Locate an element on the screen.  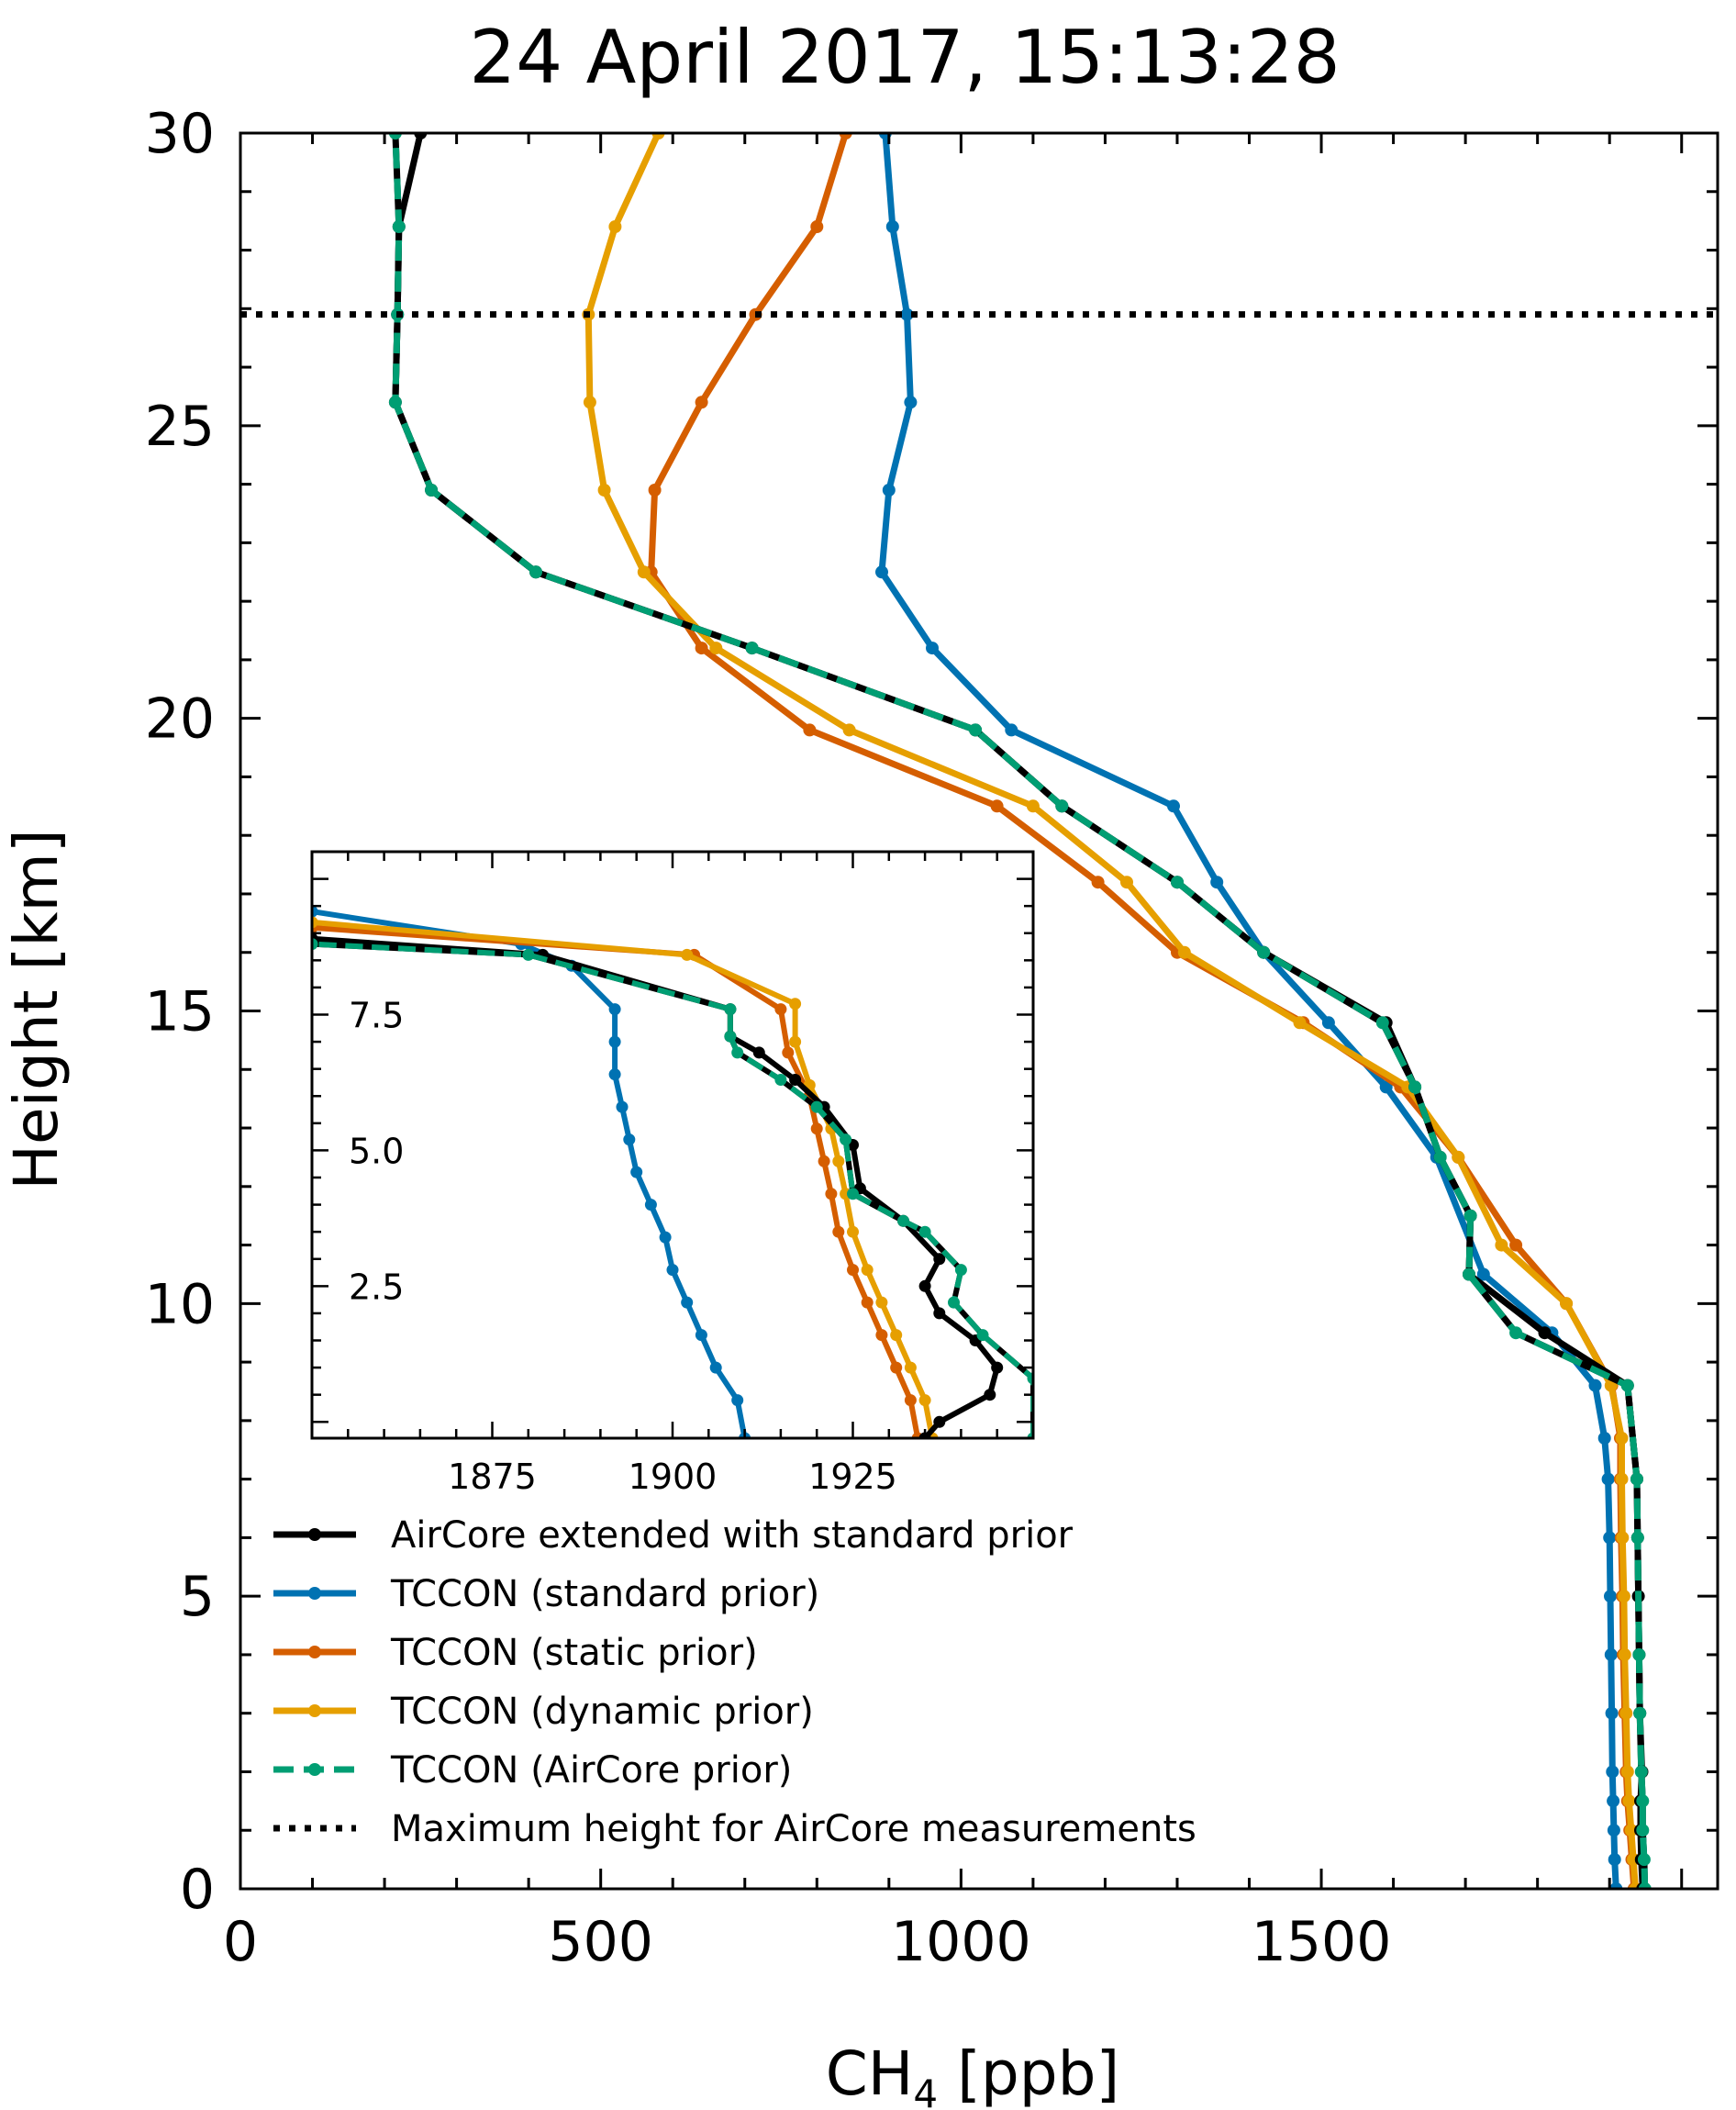
legend-marker-dynamic is located at coordinates (314, 1711).